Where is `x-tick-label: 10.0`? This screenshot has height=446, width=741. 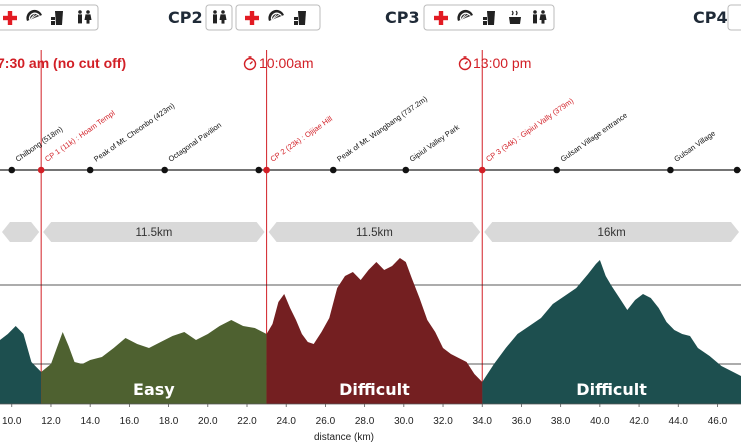 x-tick-label: 10.0 is located at coordinates (12, 421).